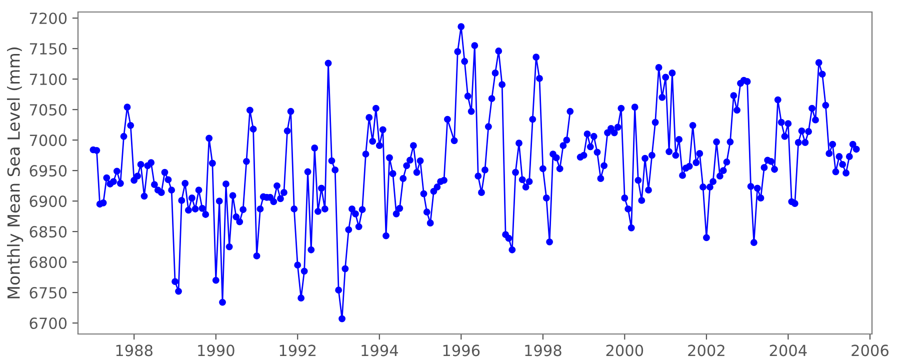 Image resolution: width=900 pixels, height=360 pixels. I want to click on y-tick-label: 7100, so click(48, 80).